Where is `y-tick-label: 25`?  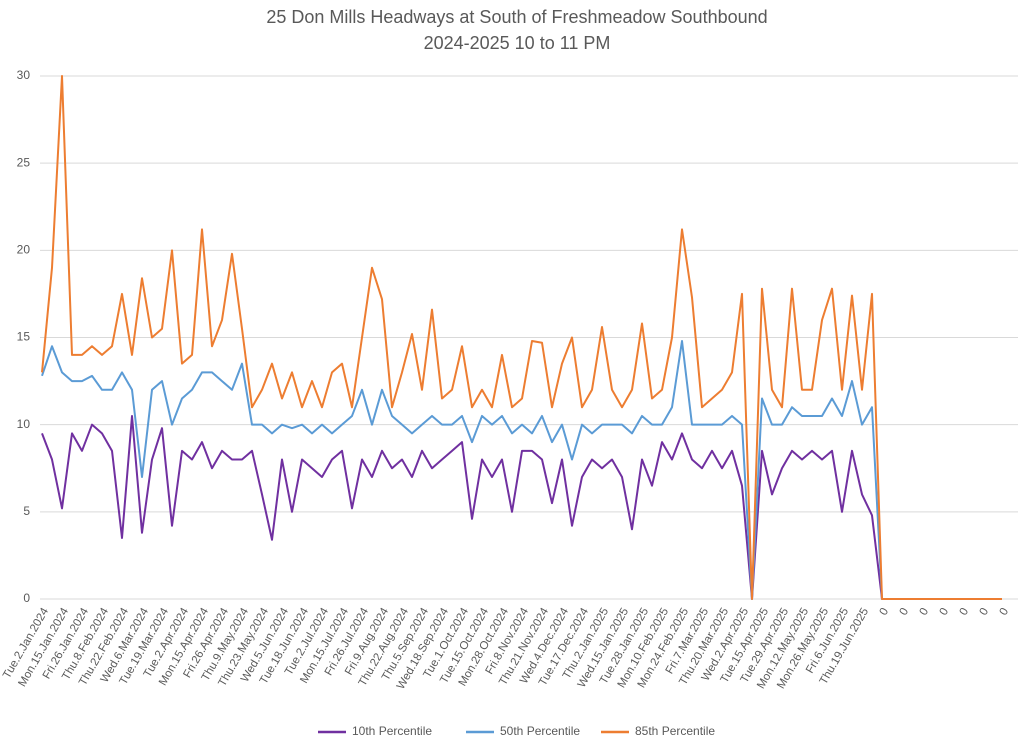
y-tick-label: 25 is located at coordinates (24, 162).